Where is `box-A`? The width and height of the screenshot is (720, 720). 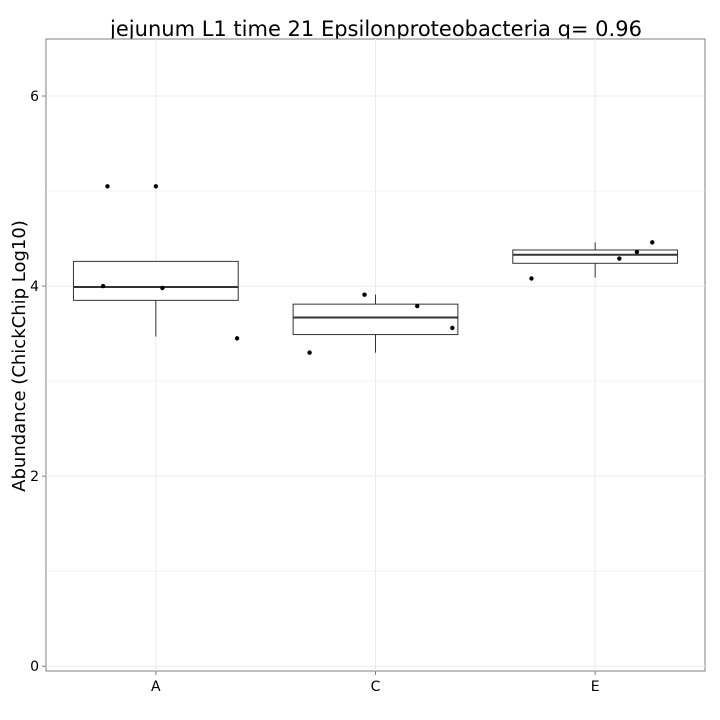
box-A is located at coordinates (155, 298).